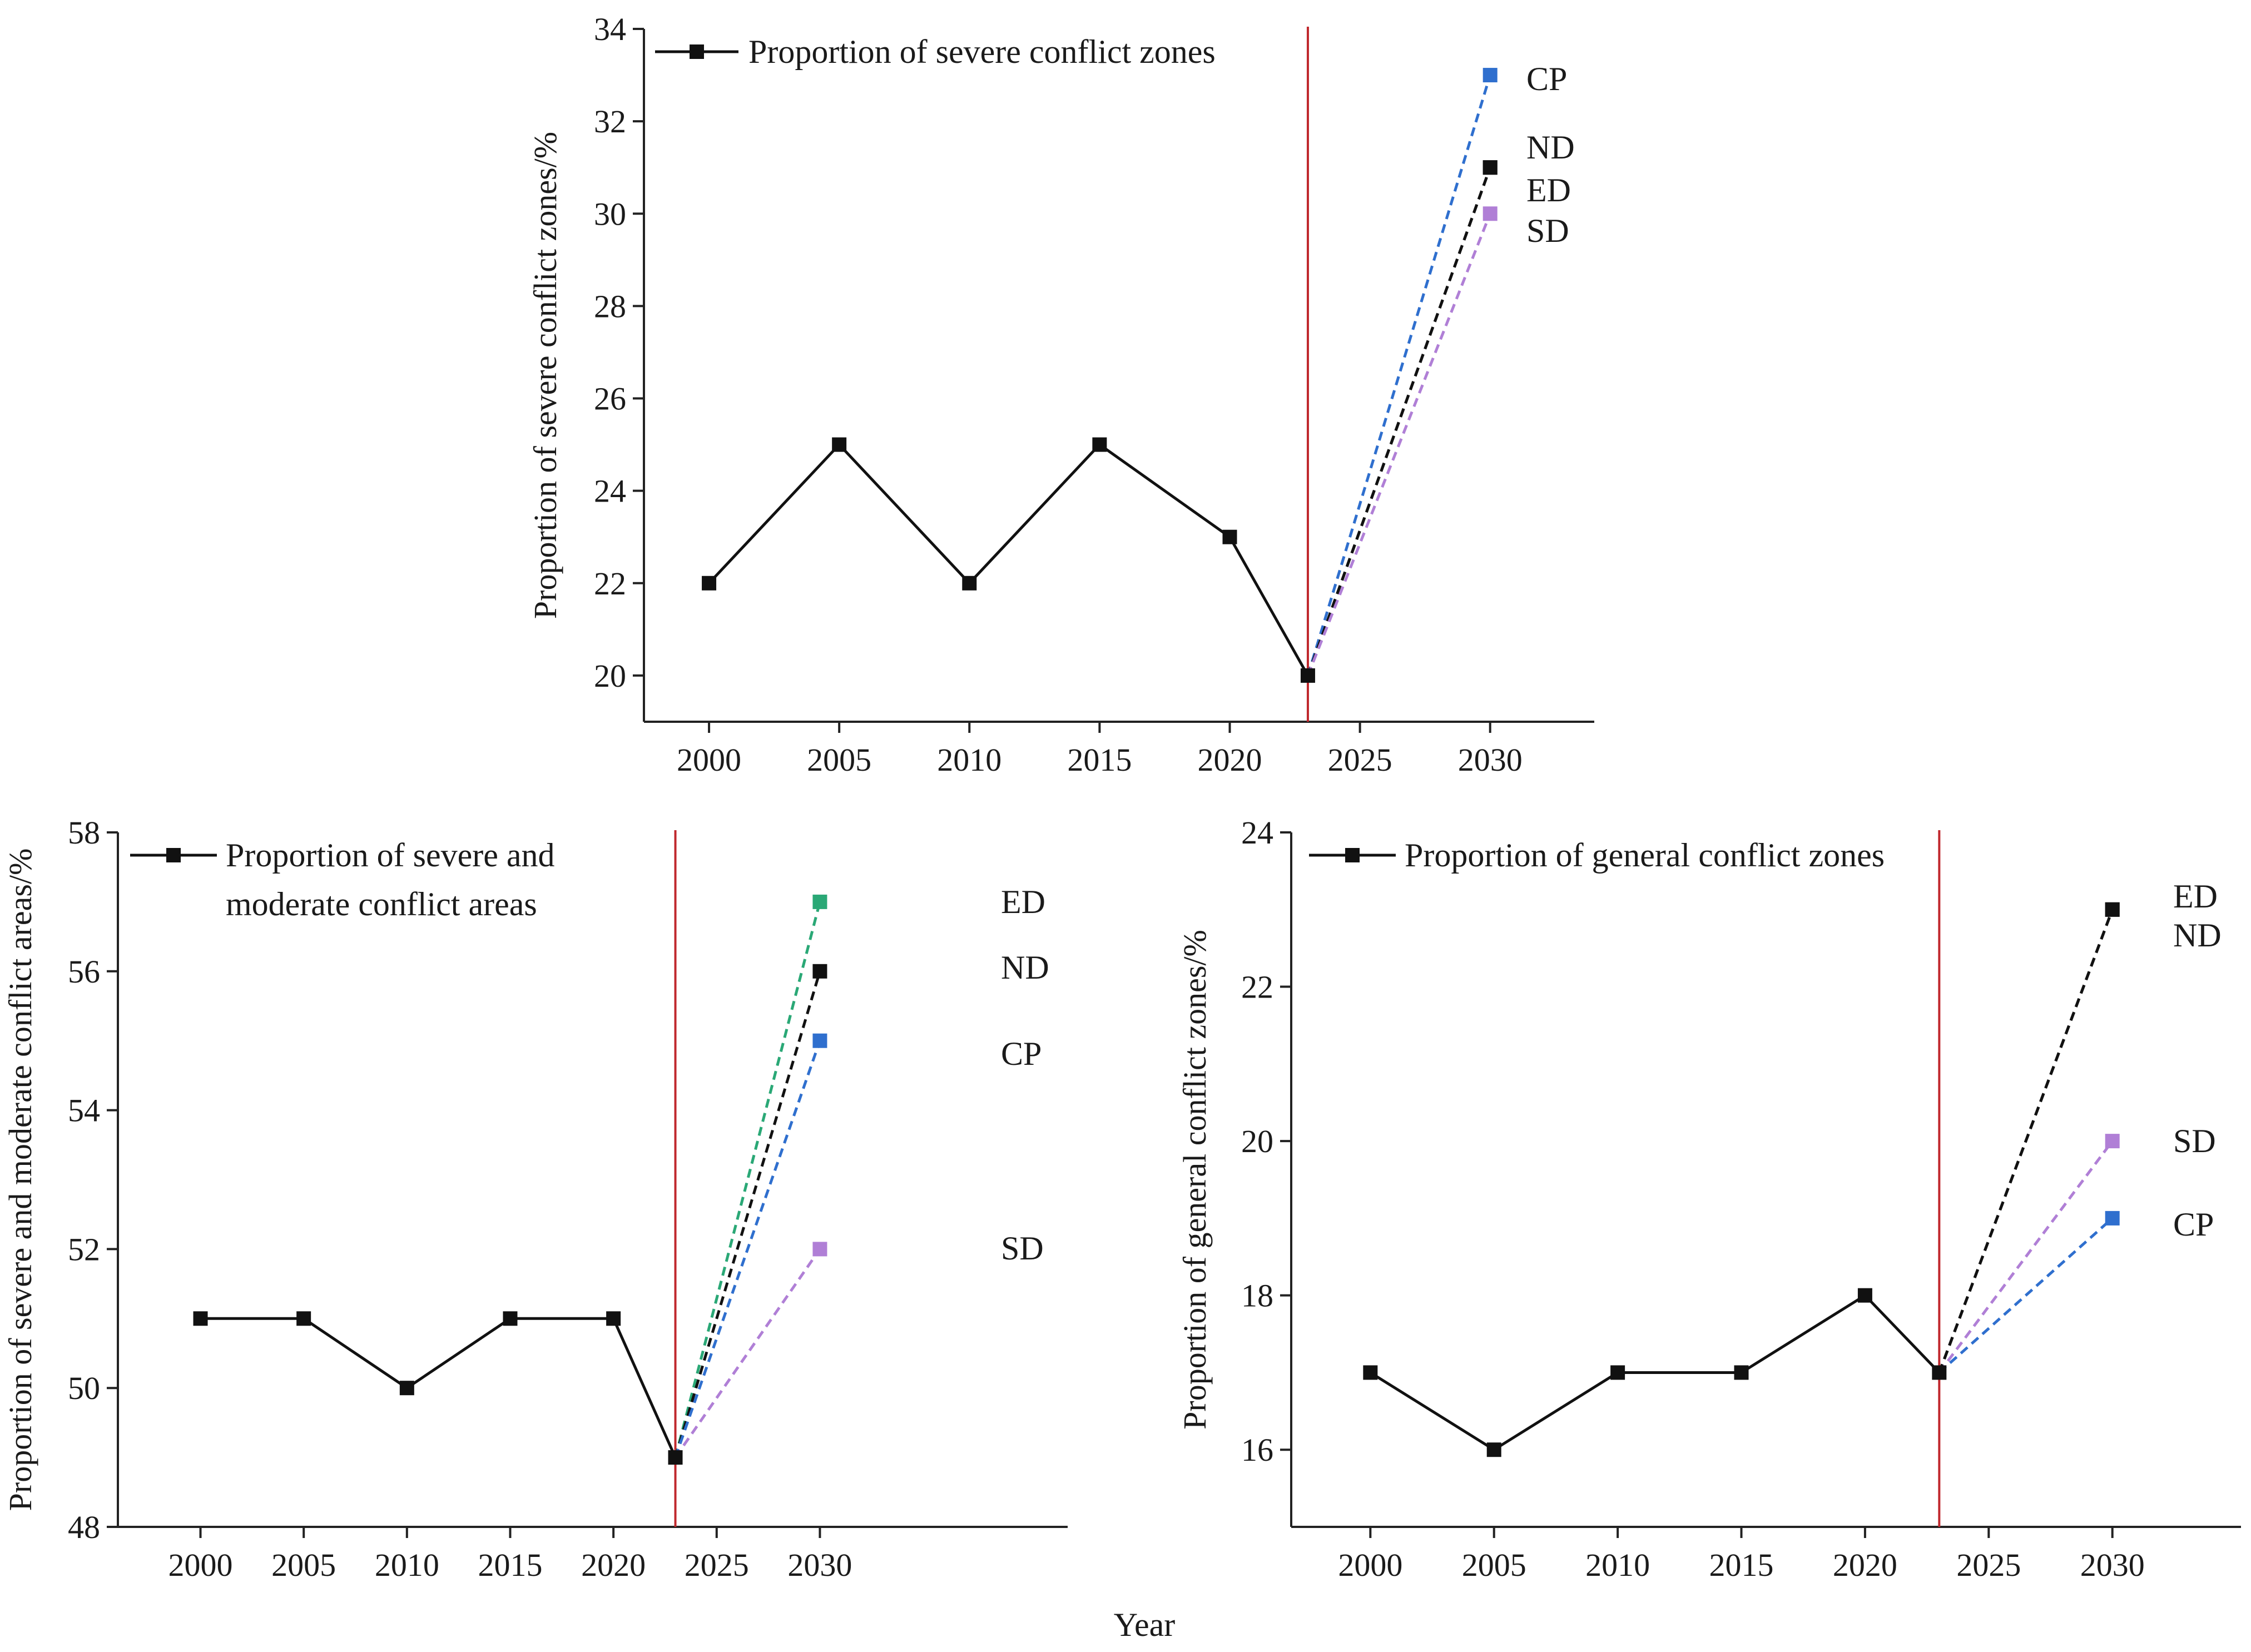 The image size is (2251, 1652). I want to click on y-tick-label: 28, so click(610, 306).